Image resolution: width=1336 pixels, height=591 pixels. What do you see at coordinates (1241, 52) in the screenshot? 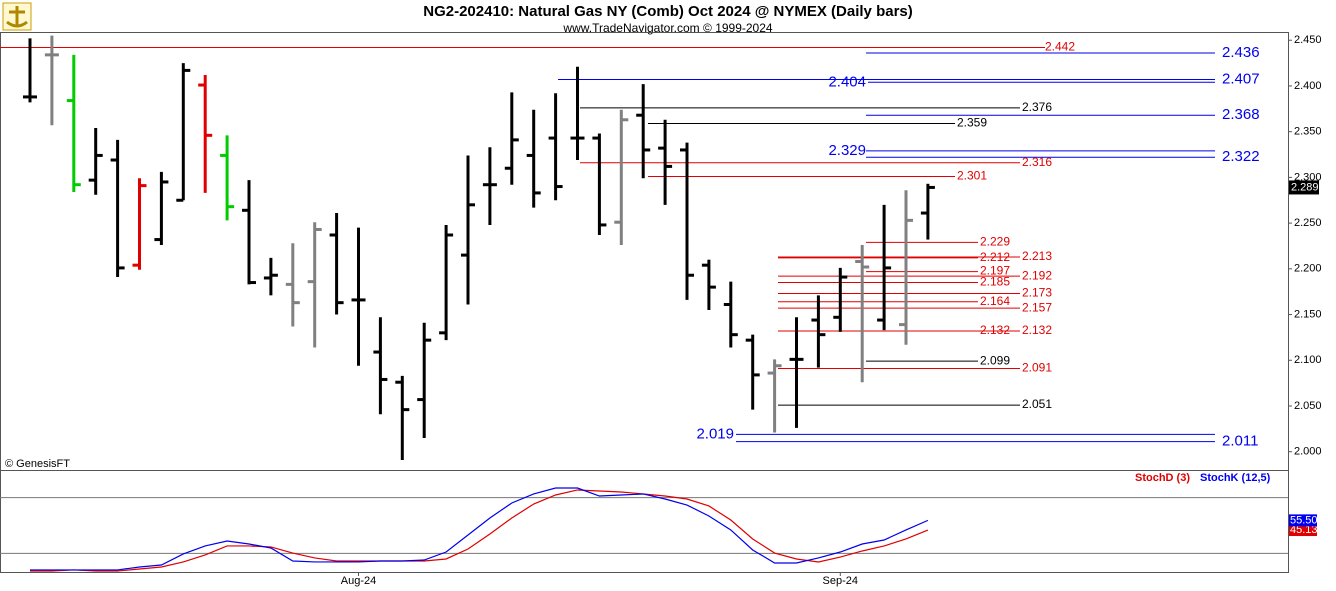
I see `level-label: 2.436` at bounding box center [1241, 52].